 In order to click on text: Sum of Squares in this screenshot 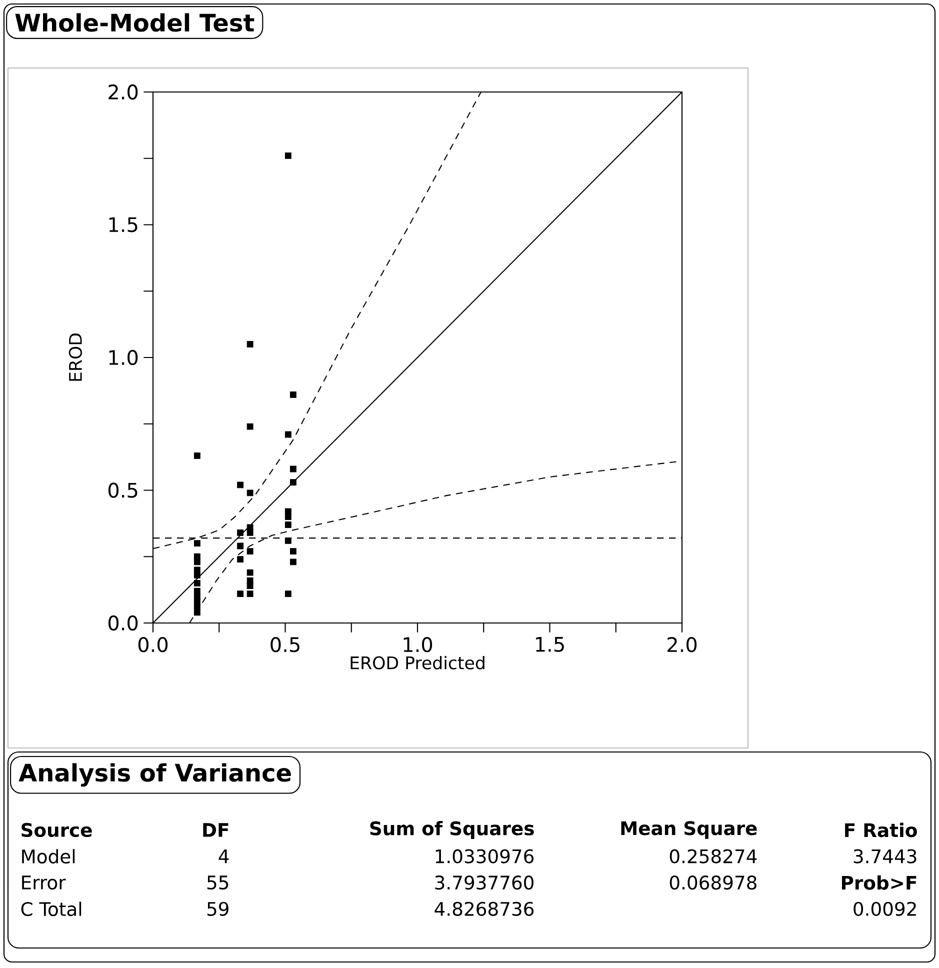, I will do `click(452, 830)`.